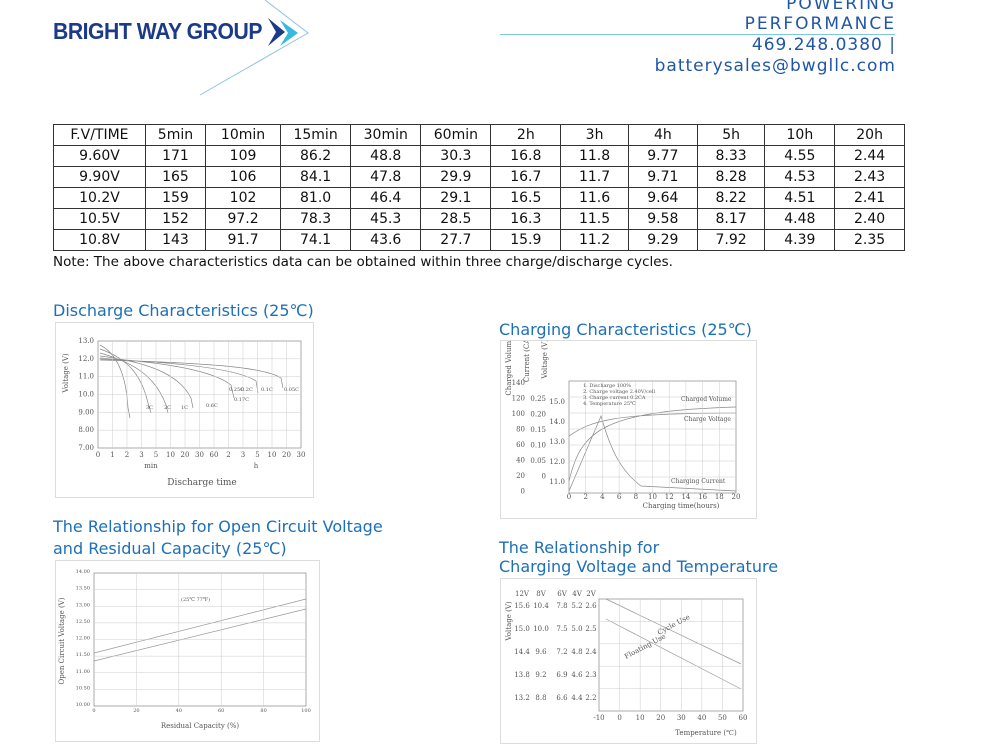  What do you see at coordinates (731, 135) in the screenshot?
I see `table-cell: 5h` at bounding box center [731, 135].